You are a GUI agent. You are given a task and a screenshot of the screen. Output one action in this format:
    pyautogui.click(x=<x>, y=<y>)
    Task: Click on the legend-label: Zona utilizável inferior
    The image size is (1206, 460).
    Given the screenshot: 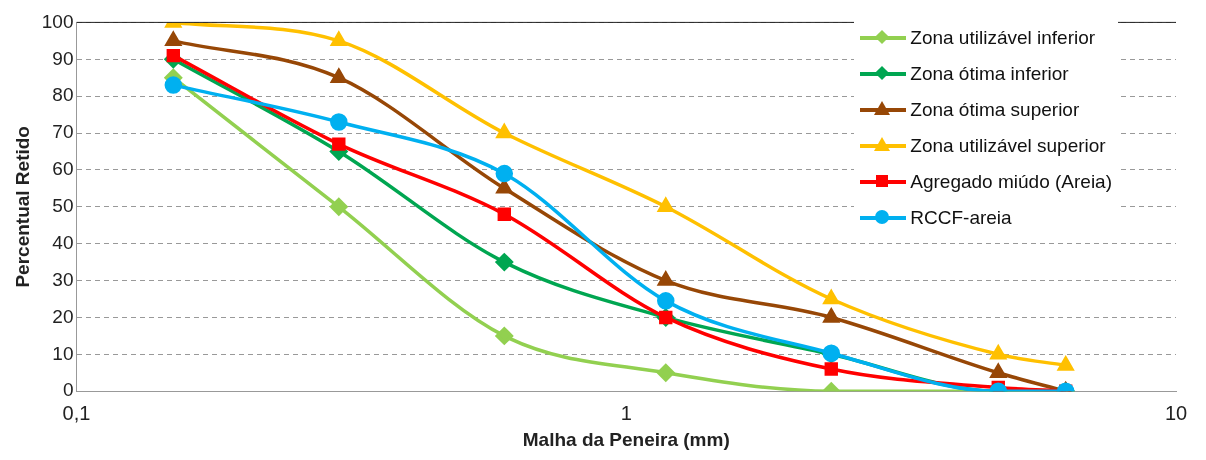 What is the action you would take?
    pyautogui.click(x=1003, y=38)
    